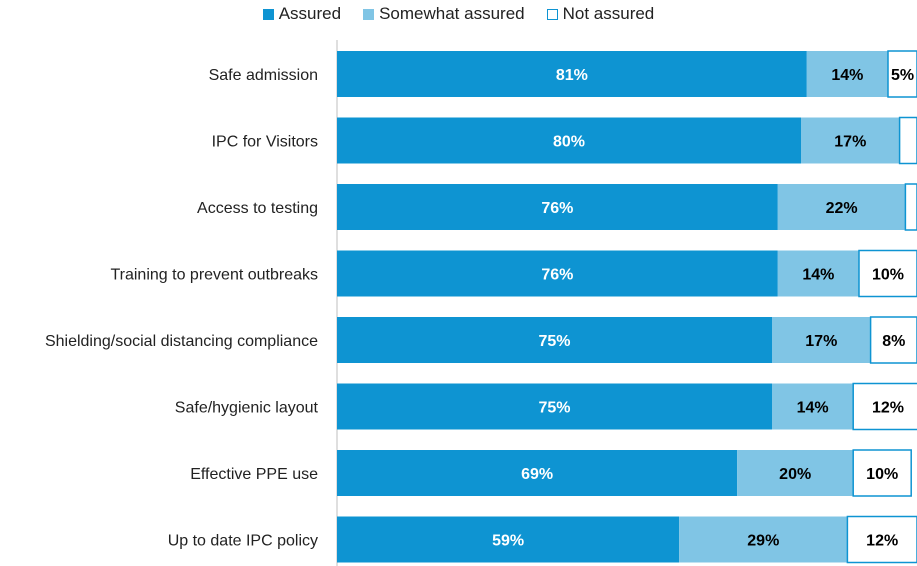 The image size is (917, 566). I want to click on category-label: Safe admission, so click(263, 75).